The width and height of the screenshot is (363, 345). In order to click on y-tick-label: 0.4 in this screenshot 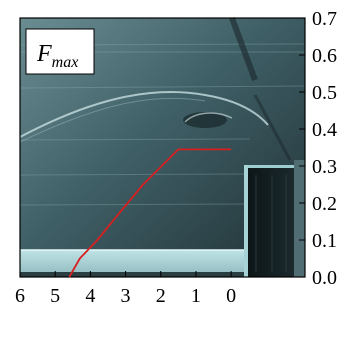, I will do `click(324, 130)`.